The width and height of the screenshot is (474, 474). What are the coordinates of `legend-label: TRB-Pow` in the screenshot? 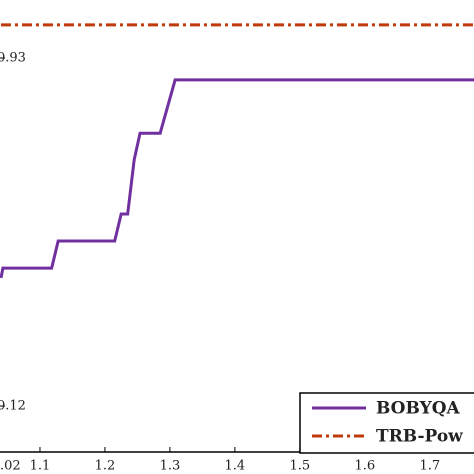 It's located at (419, 437).